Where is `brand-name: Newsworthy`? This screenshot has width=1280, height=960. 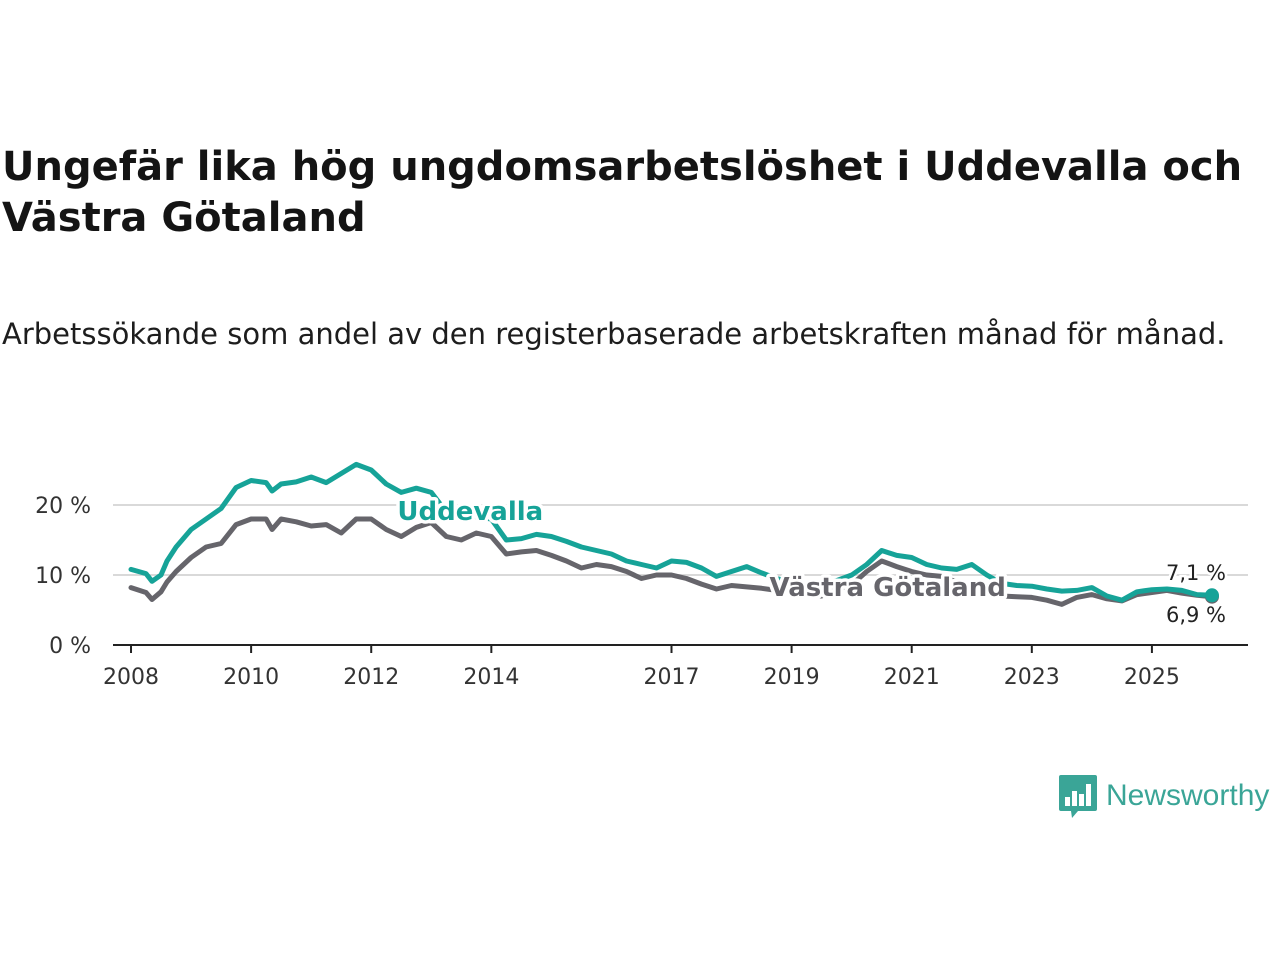 brand-name: Newsworthy is located at coordinates (1188, 795).